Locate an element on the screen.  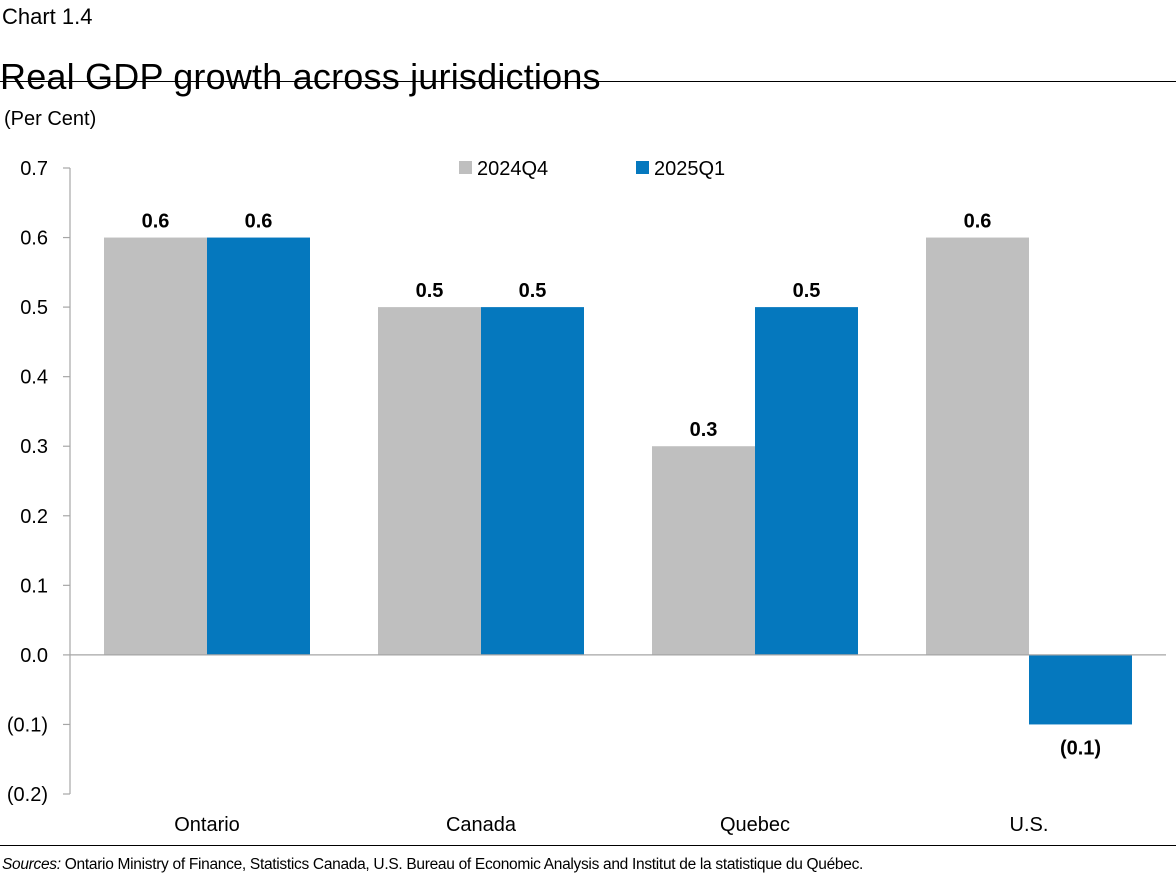
sources-label: Sources: is located at coordinates (31, 864).